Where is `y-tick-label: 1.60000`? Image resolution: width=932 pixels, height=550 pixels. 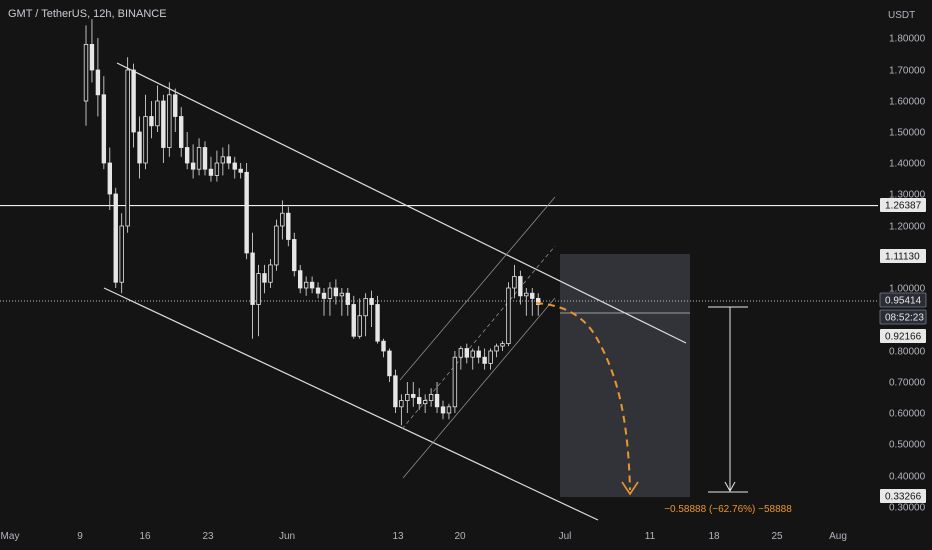
y-tick-label: 1.60000 is located at coordinates (907, 102).